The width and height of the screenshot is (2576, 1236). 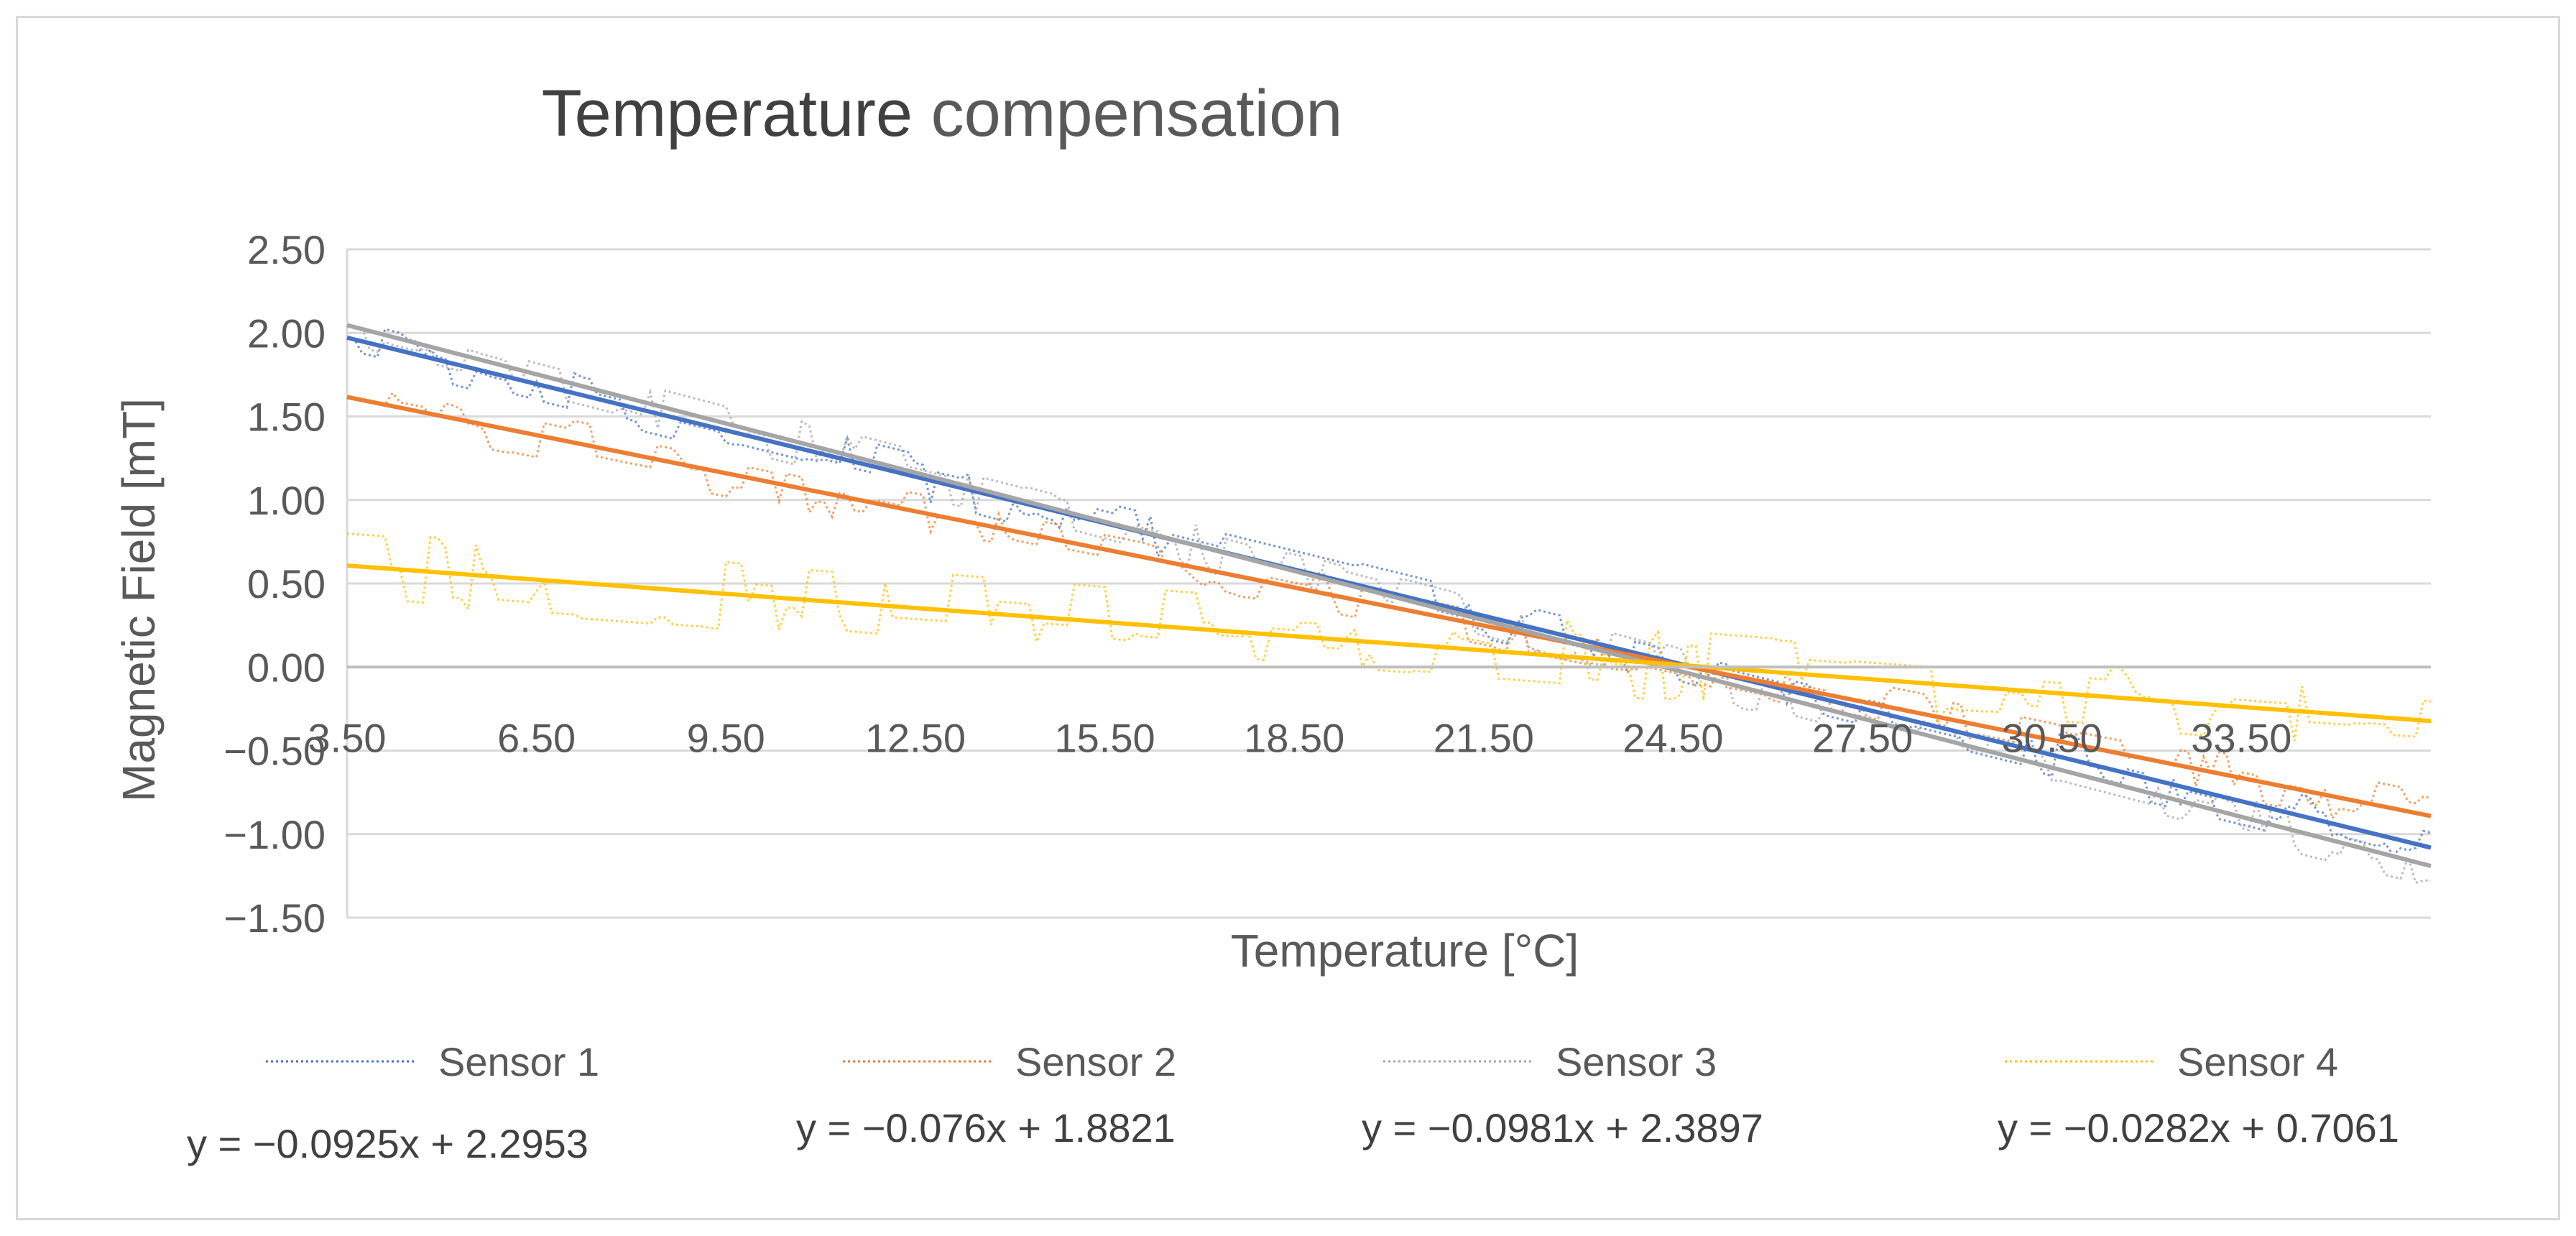 What do you see at coordinates (274, 918) in the screenshot?
I see `y-tick-label: −1.50` at bounding box center [274, 918].